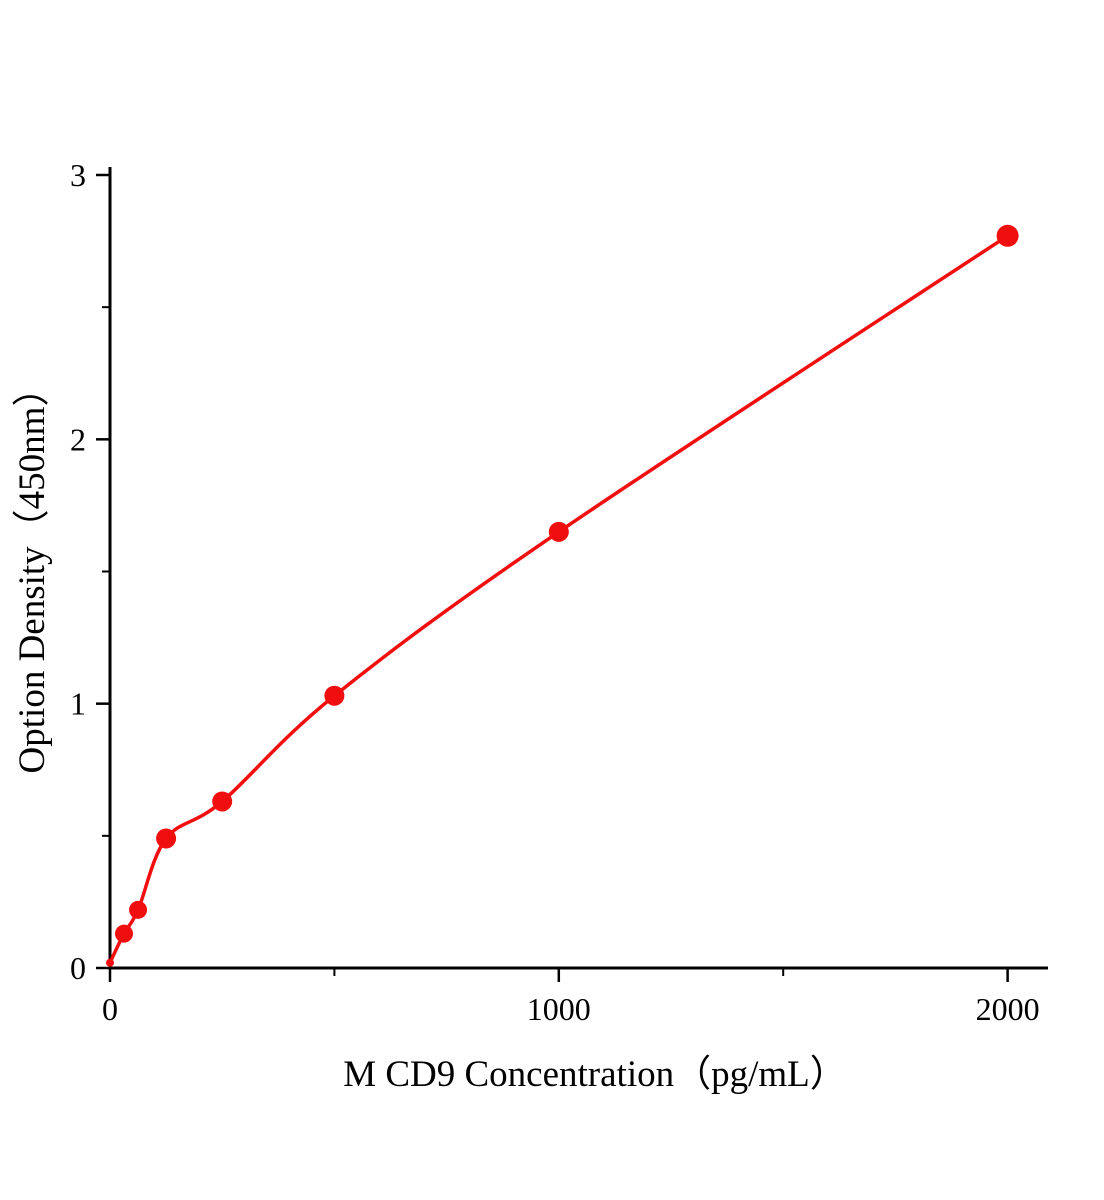  I want to click on y-tick-label: 3, so click(78, 175).